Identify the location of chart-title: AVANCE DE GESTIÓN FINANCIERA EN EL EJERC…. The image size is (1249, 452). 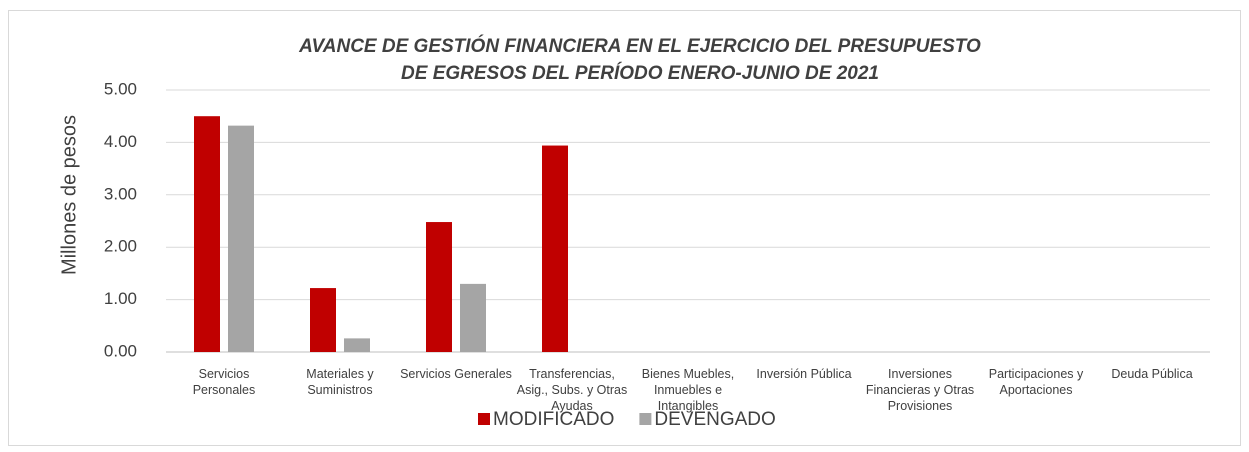
(639, 46).